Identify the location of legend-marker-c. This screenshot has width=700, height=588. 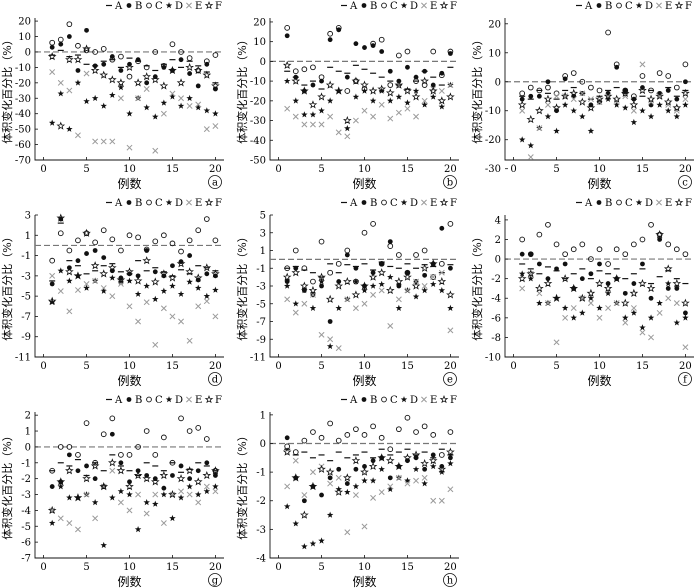
(384, 5).